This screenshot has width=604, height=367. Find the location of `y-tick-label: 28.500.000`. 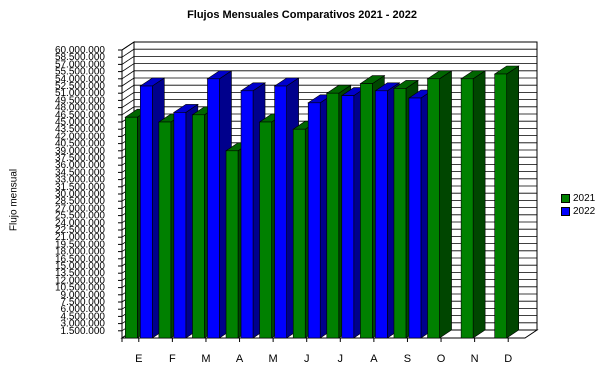

y-tick-label: 28.500.000 is located at coordinates (80, 201).